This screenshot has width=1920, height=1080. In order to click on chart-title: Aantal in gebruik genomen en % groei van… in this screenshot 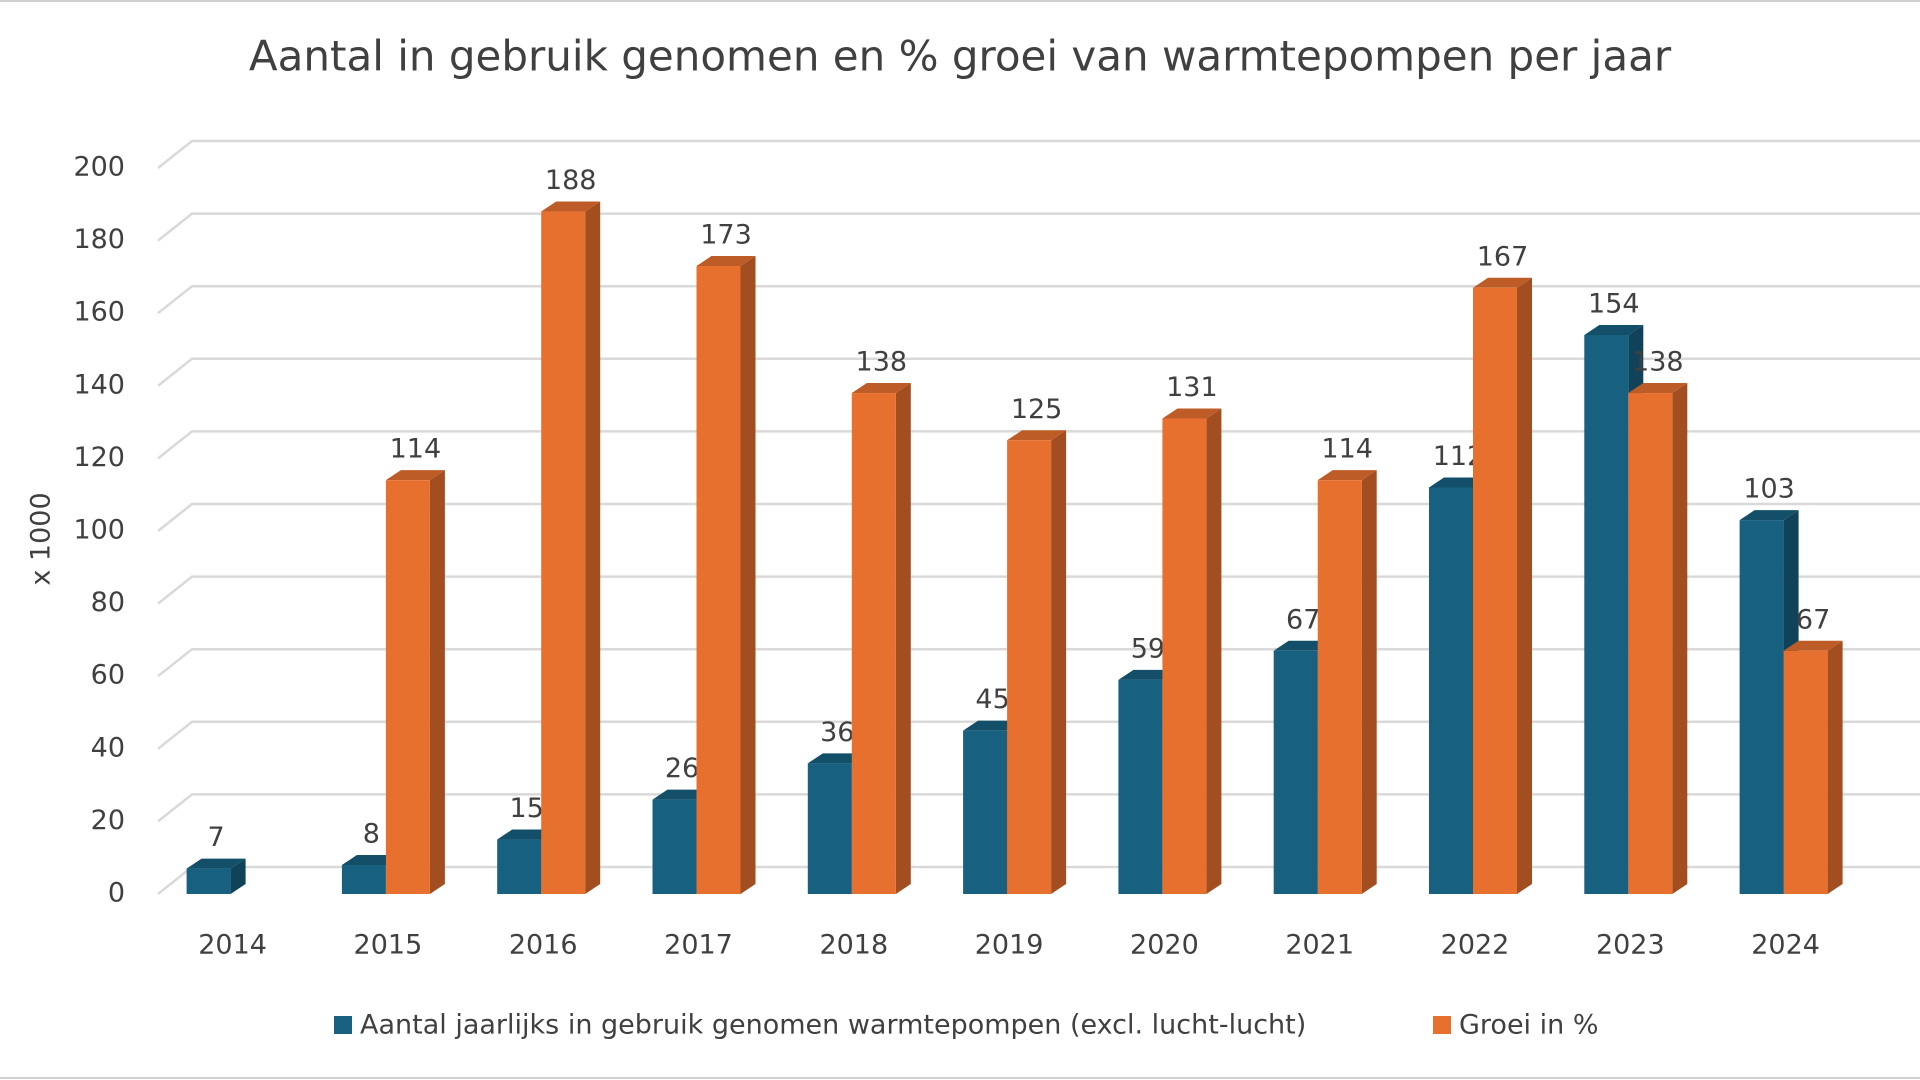, I will do `click(960, 56)`.